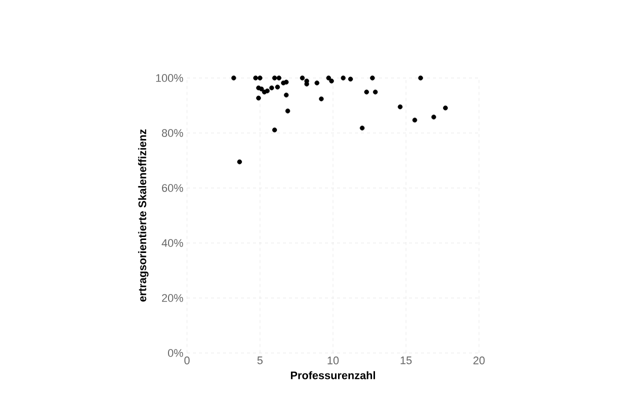 This screenshot has height=412, width=642. Describe the element at coordinates (173, 188) in the screenshot. I see `y-tick-label: 60%` at that location.